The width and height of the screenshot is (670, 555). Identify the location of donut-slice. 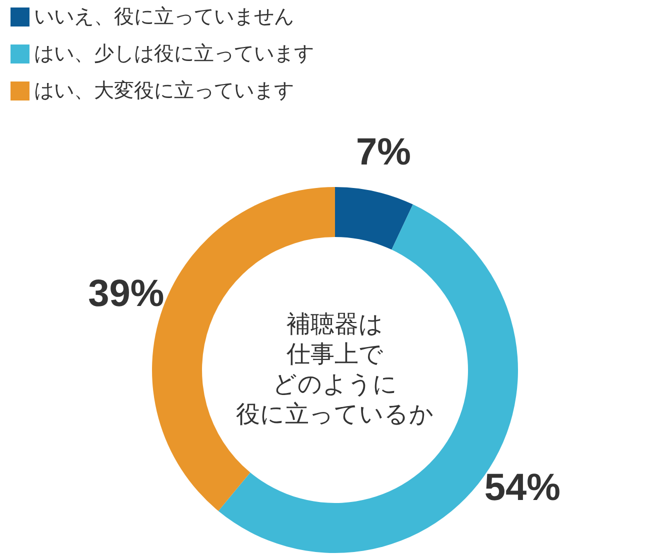
(374, 218).